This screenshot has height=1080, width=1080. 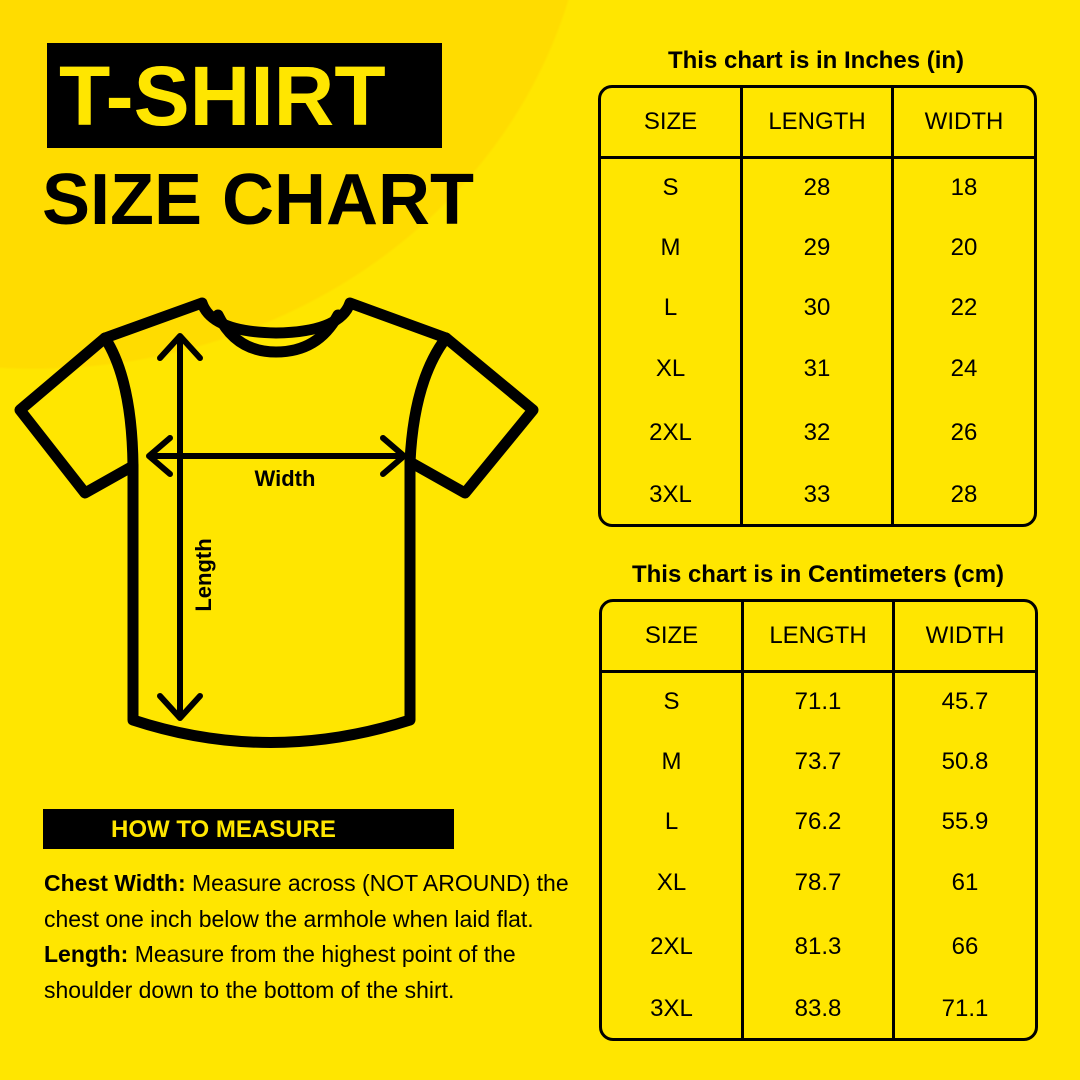 I want to click on table-cell: 32, so click(x=815, y=433).